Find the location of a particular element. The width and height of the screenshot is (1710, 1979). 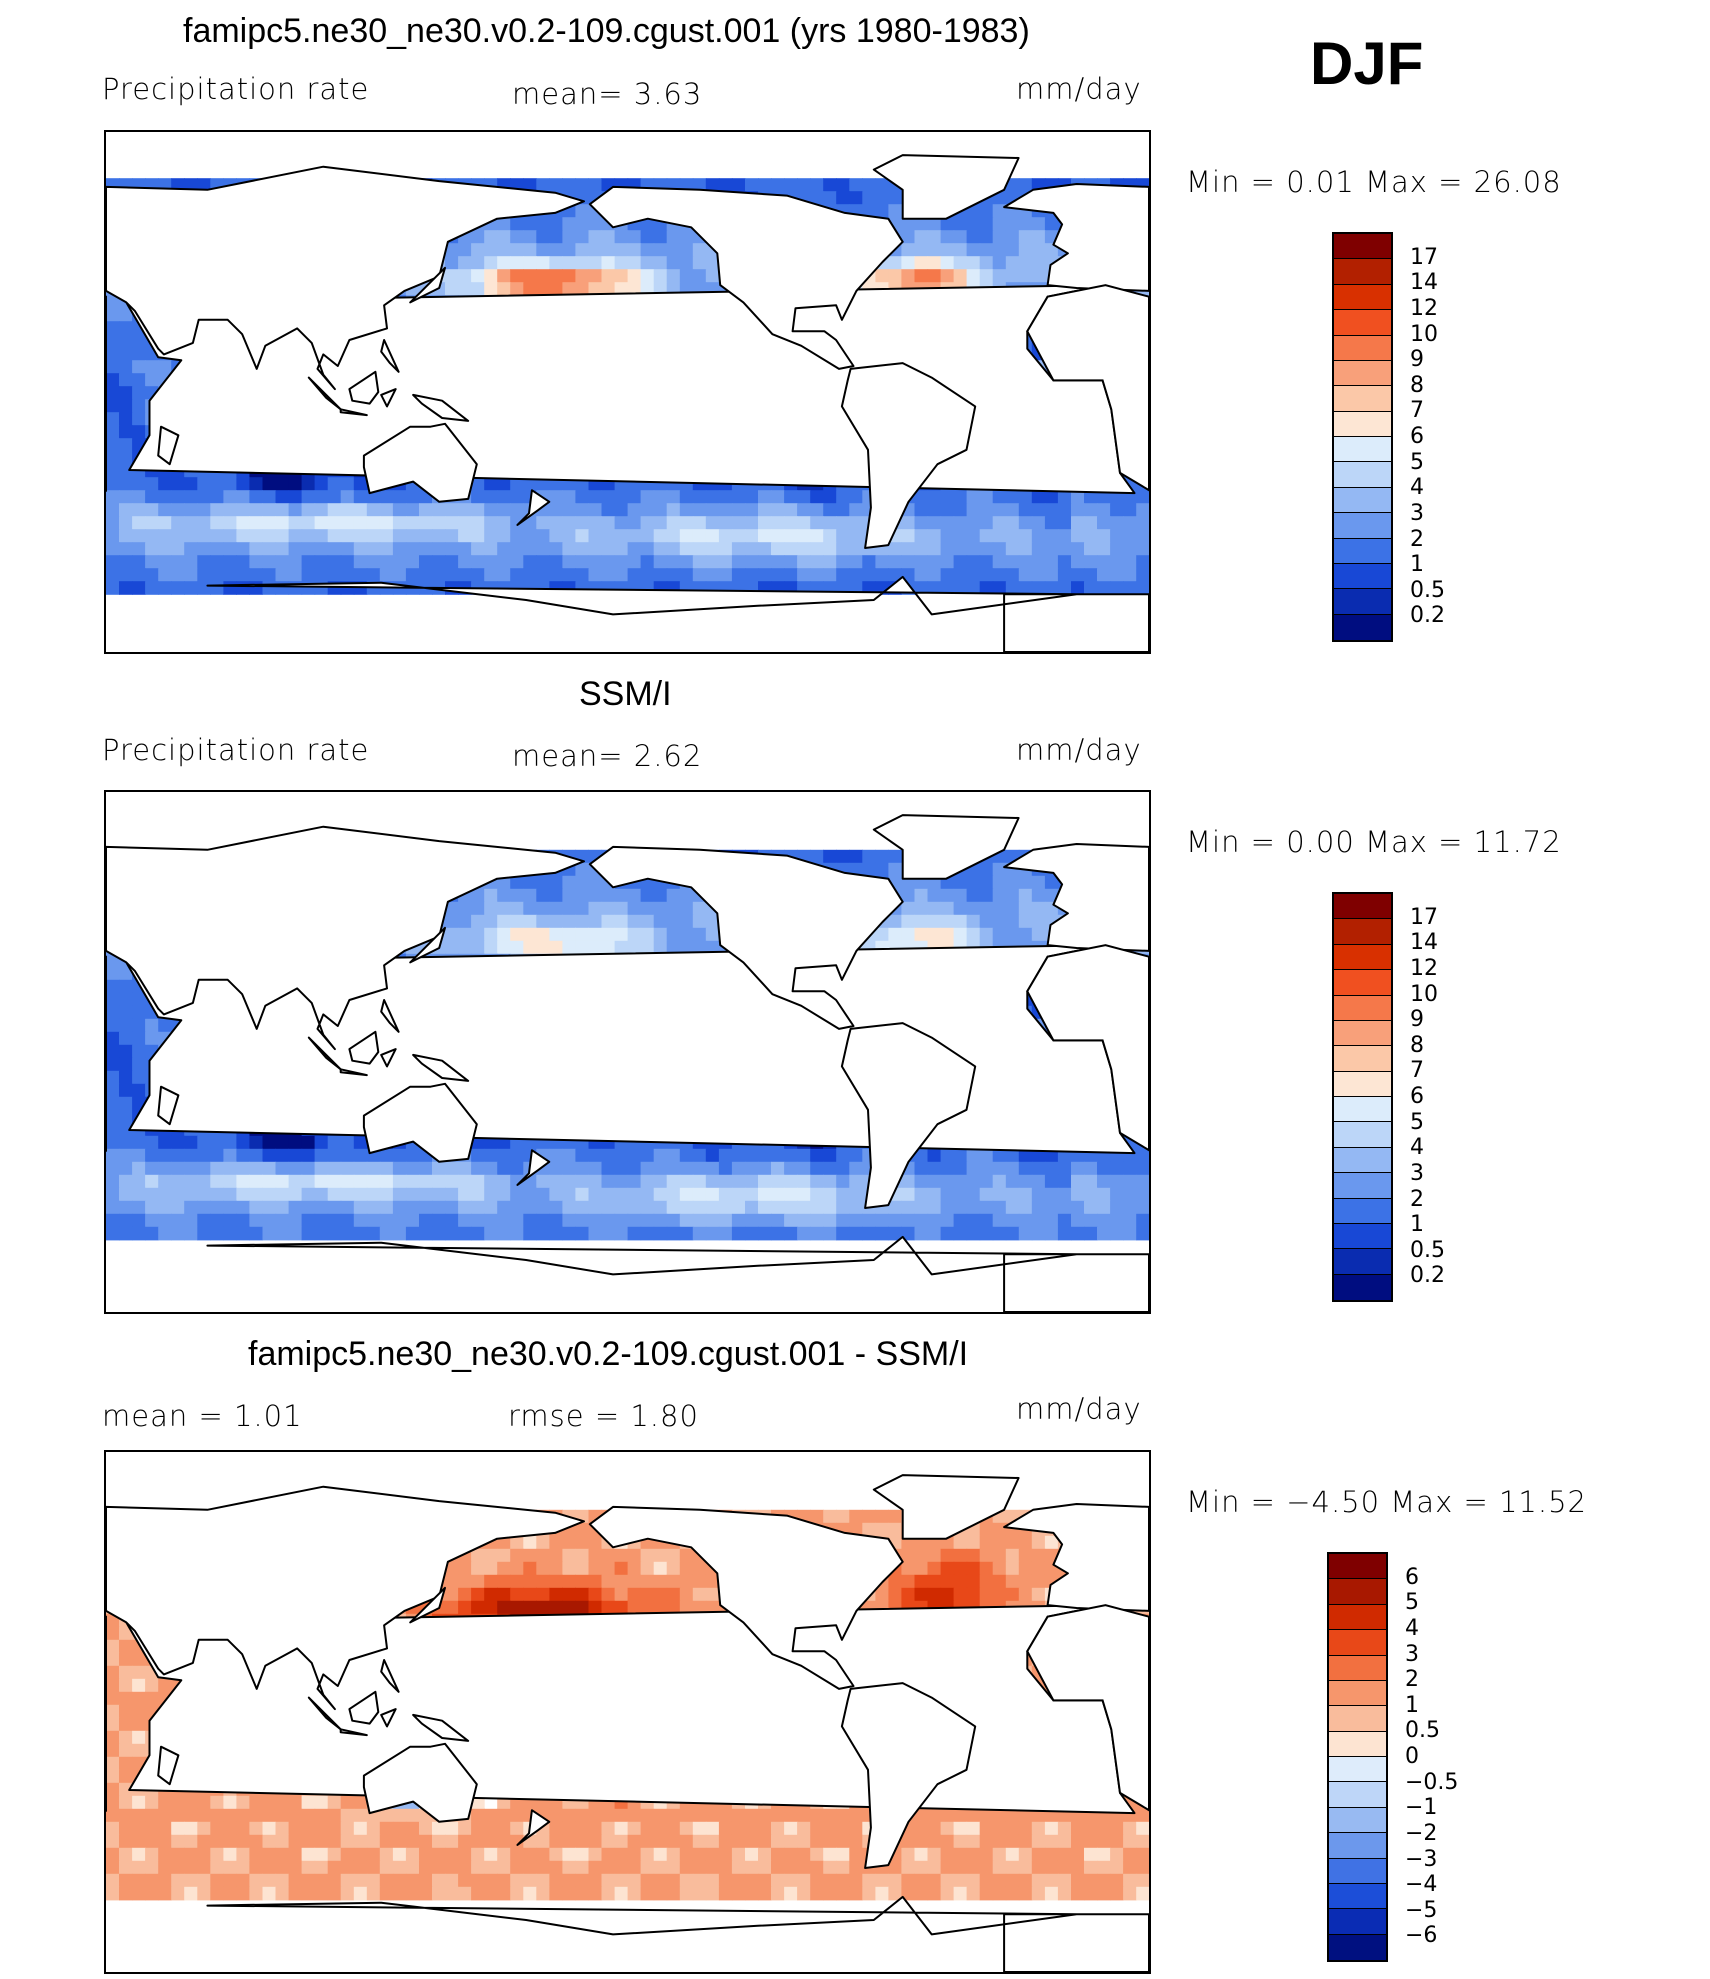

panel-1-minmax: Min = 0.01 Max = 26.08 is located at coordinates (1374, 182).